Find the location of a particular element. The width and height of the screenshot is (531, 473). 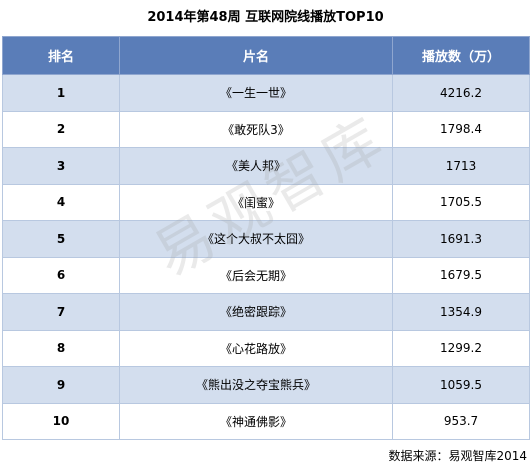

rank-cell: 9 is located at coordinates (61, 385).